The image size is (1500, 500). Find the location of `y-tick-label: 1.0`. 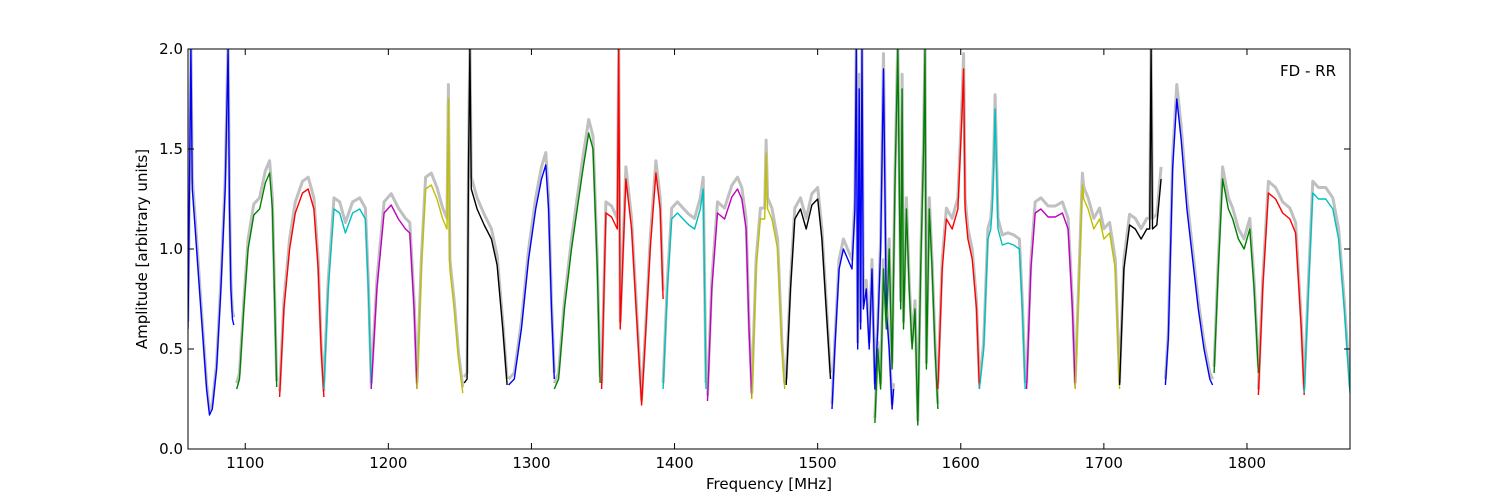

y-tick-label: 1.0 is located at coordinates (171, 249).